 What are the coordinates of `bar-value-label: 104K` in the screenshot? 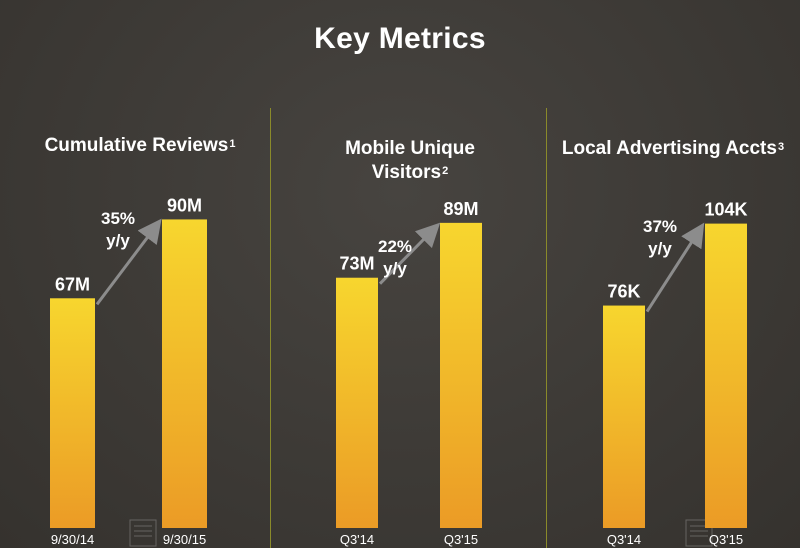 It's located at (725, 210).